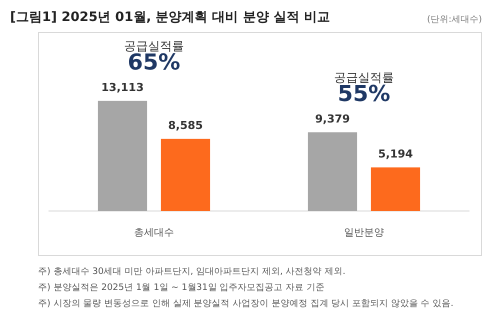 The width and height of the screenshot is (490, 330). What do you see at coordinates (396, 154) in the screenshot?
I see `data-label: 5,194` at bounding box center [396, 154].